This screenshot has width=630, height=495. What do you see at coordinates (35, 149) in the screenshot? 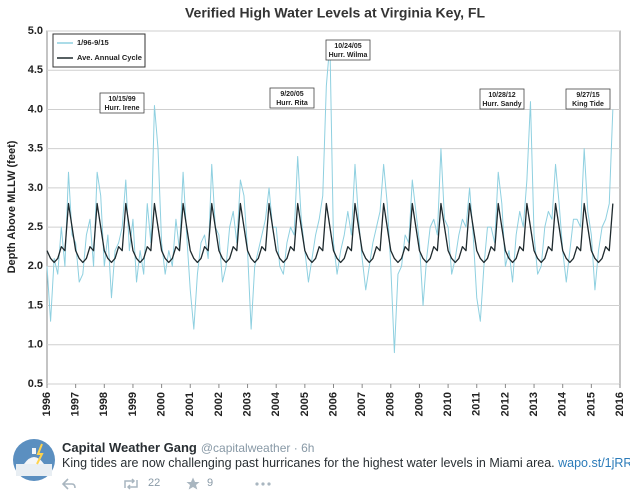
I see `y-tick-label: 3.5` at bounding box center [35, 149].